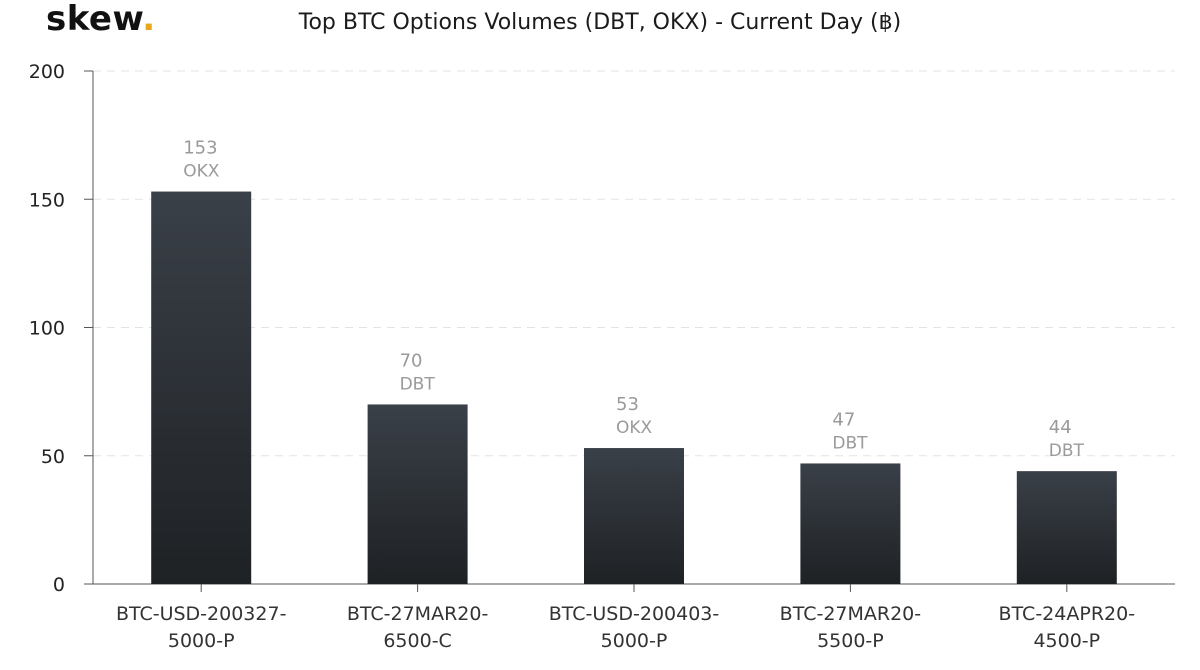 The width and height of the screenshot is (1200, 670). Describe the element at coordinates (1060, 427) in the screenshot. I see `data-label-value: 44` at that location.